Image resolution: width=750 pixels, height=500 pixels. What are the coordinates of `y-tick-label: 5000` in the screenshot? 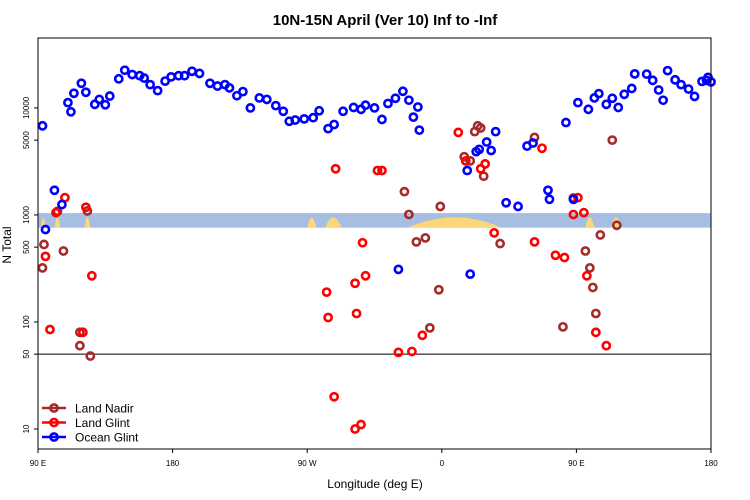 It's located at (26, 140).